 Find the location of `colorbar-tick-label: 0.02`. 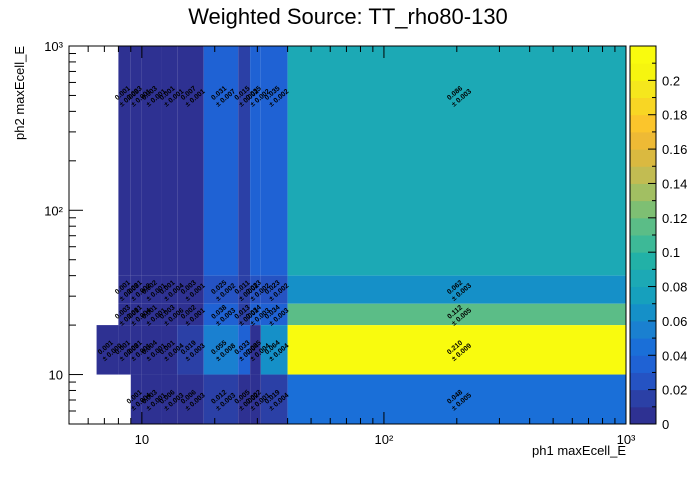

colorbar-tick-label: 0.02 is located at coordinates (674, 390).